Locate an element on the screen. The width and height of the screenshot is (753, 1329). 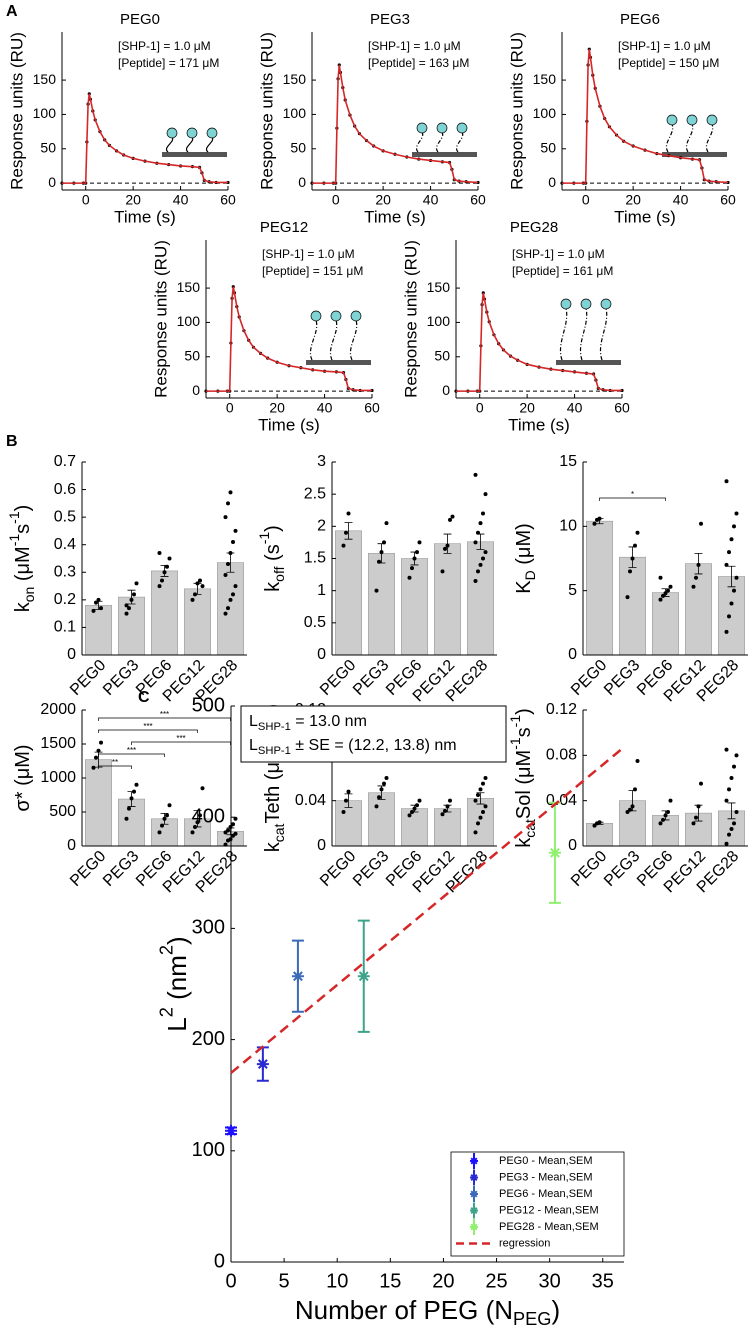
y-axis-label-part: s is located at coordinates (524, 732).